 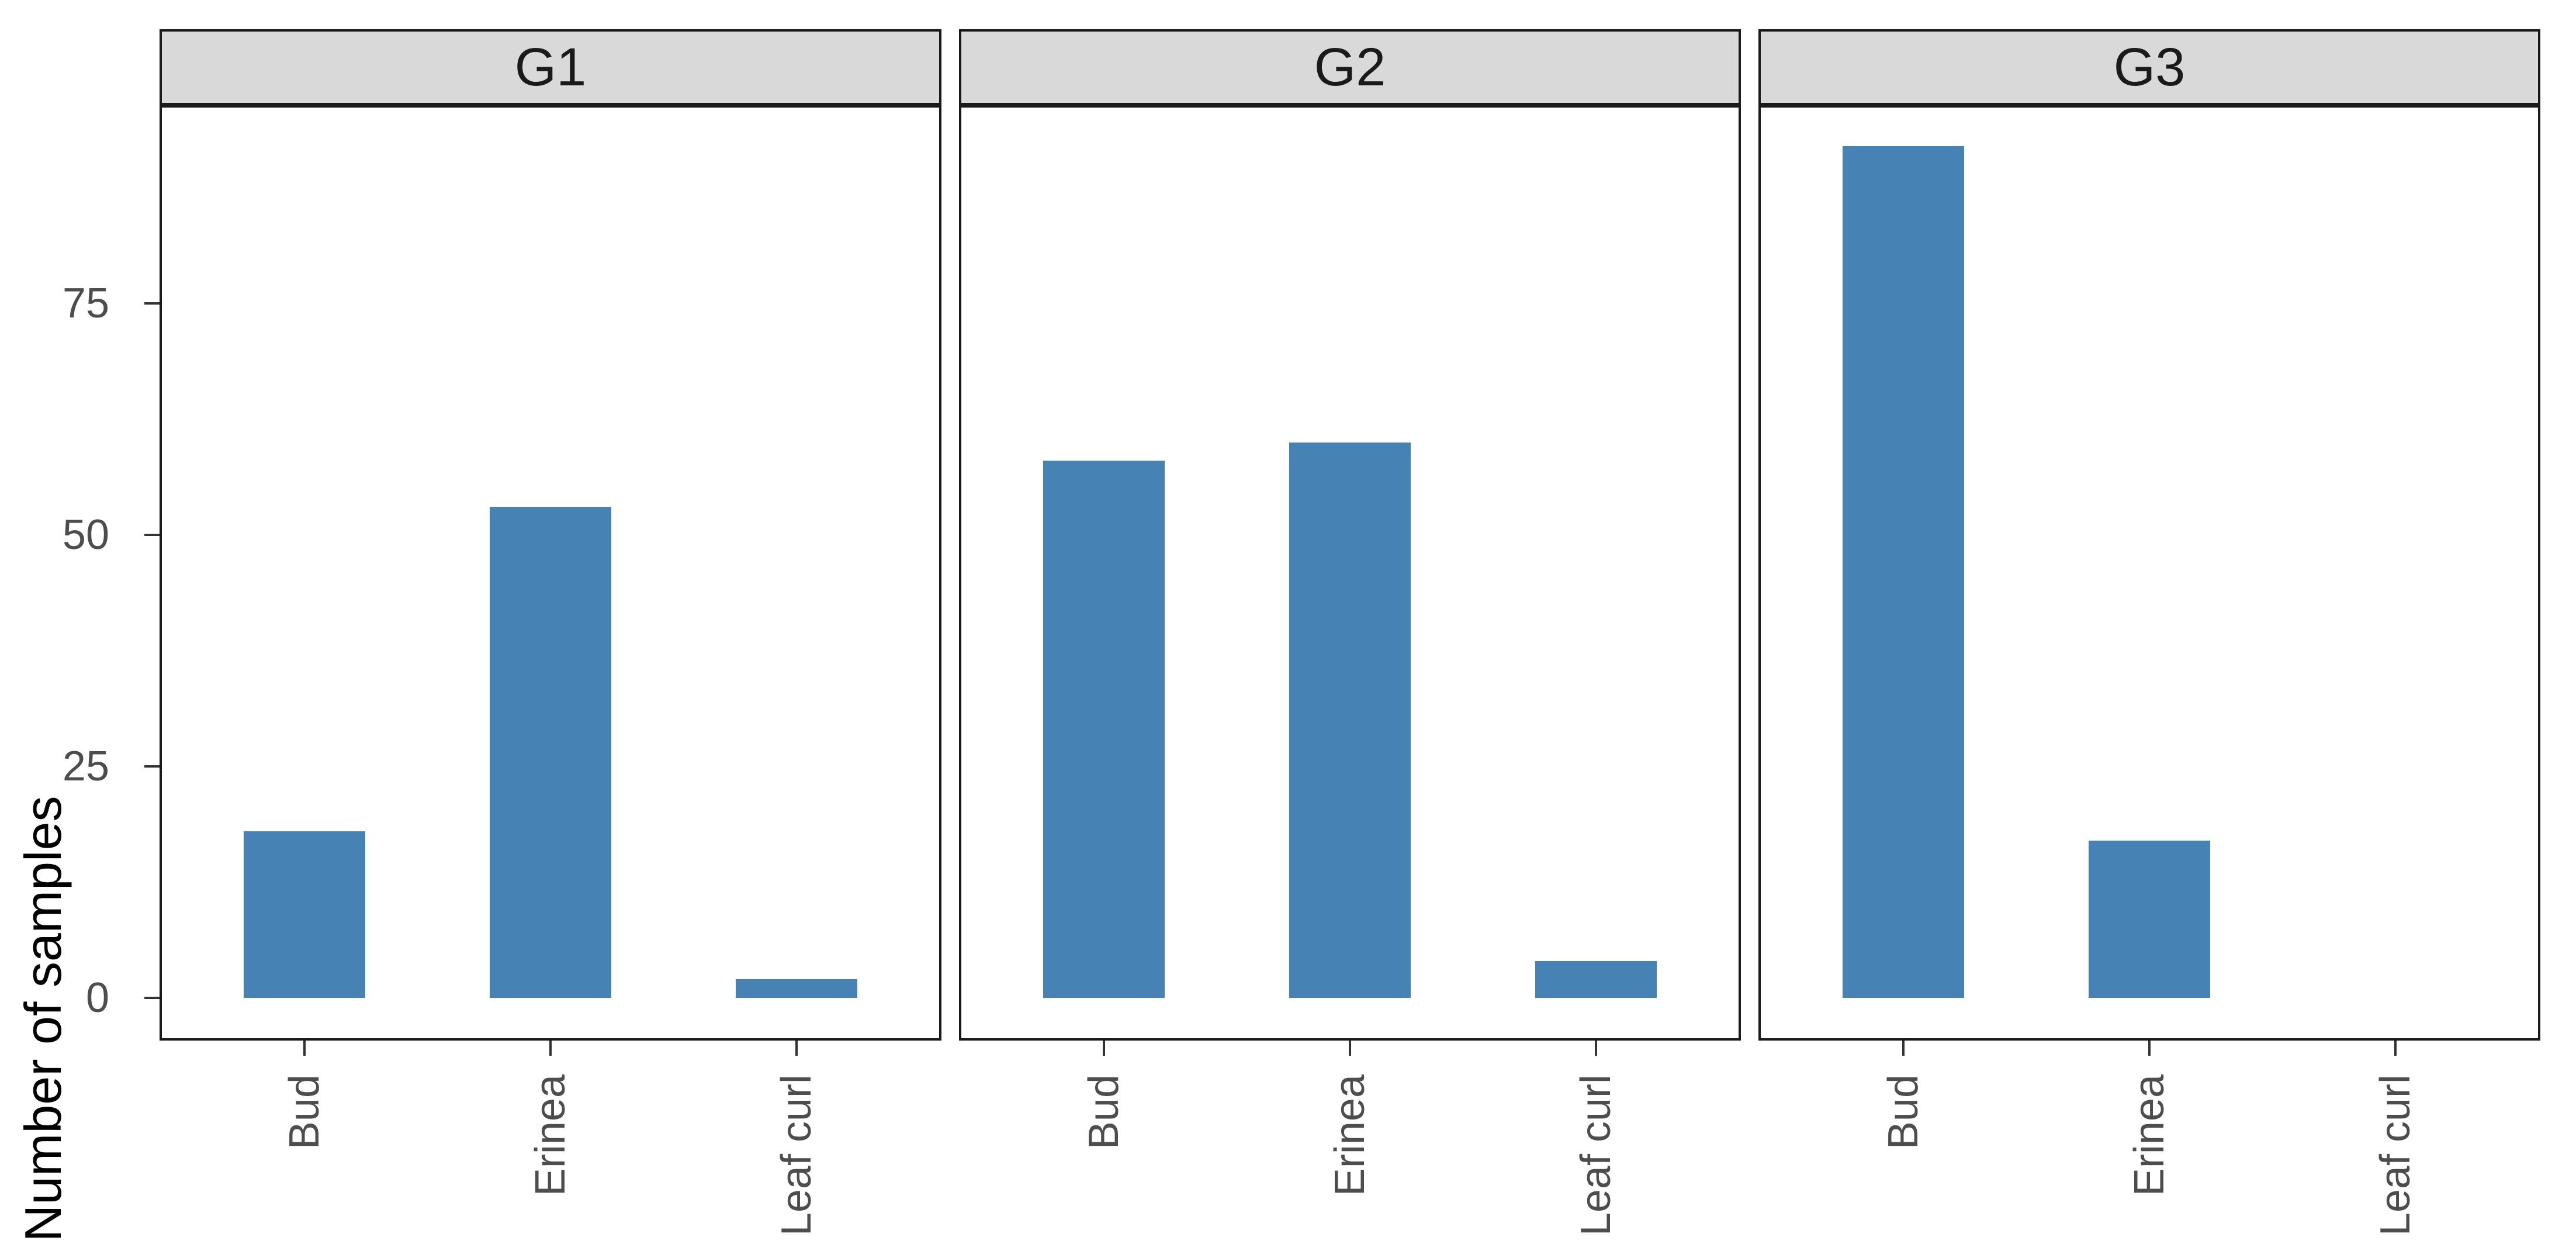 I want to click on facet-strip: G1, so click(x=551, y=67).